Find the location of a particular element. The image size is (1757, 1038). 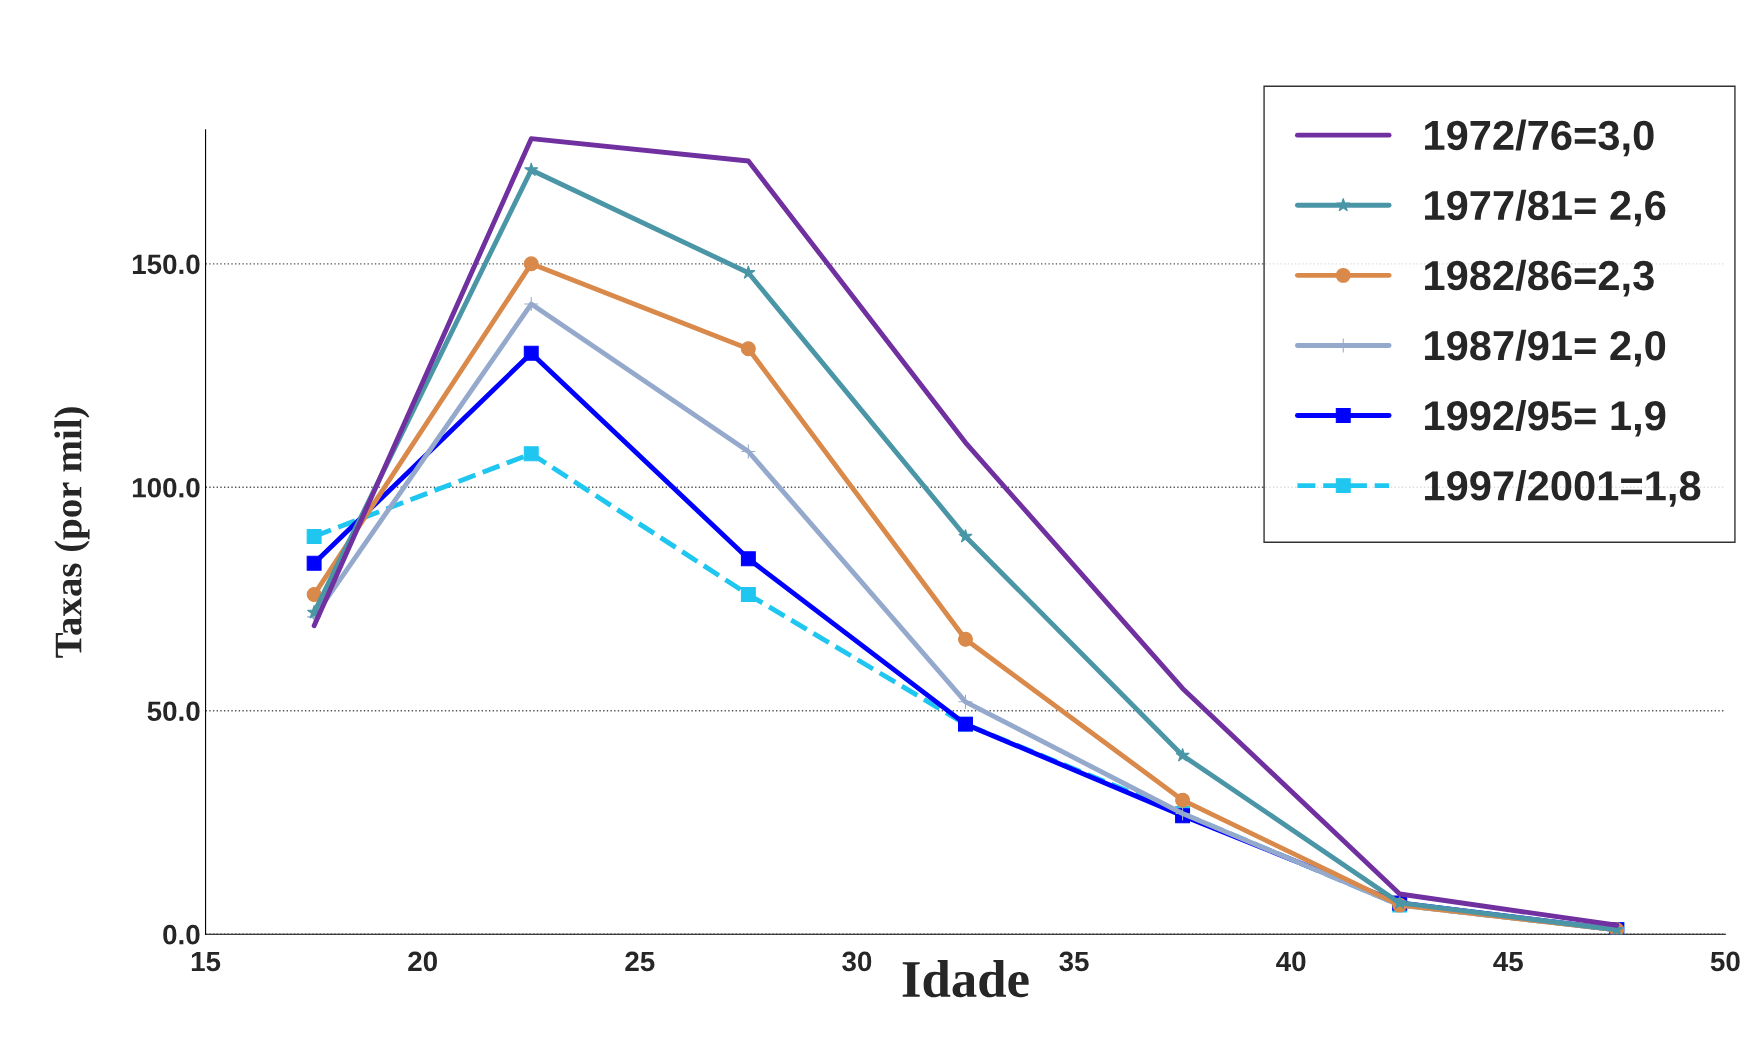

x-tick-label: 25 is located at coordinates (640, 961).